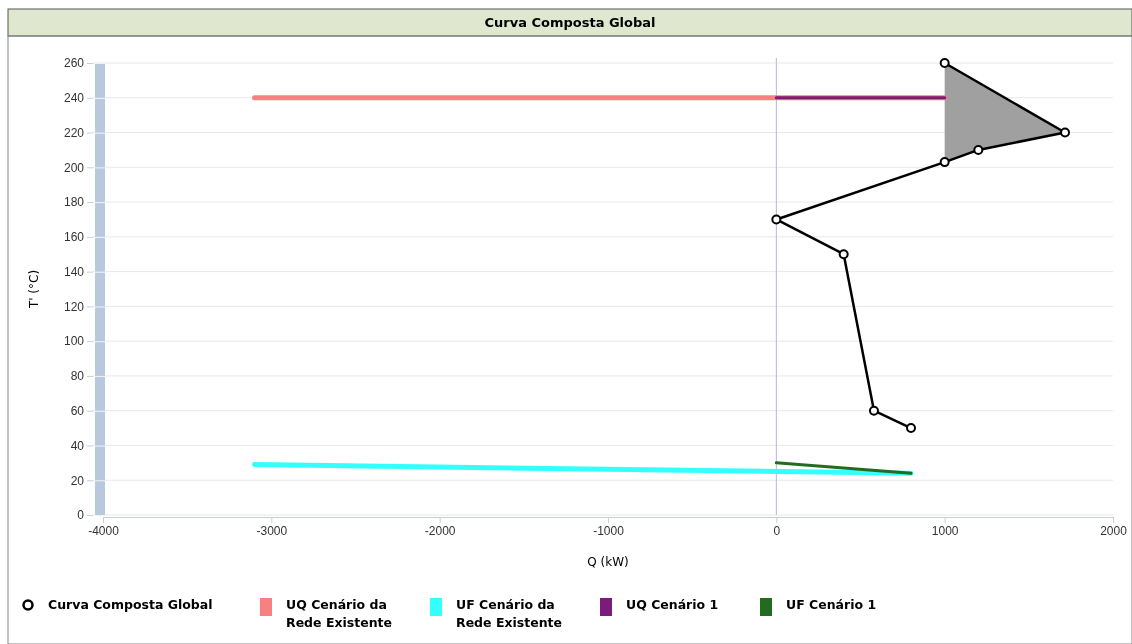 The height and width of the screenshot is (644, 1132). What do you see at coordinates (74, 237) in the screenshot?
I see `y-tick-label: 160` at bounding box center [74, 237].